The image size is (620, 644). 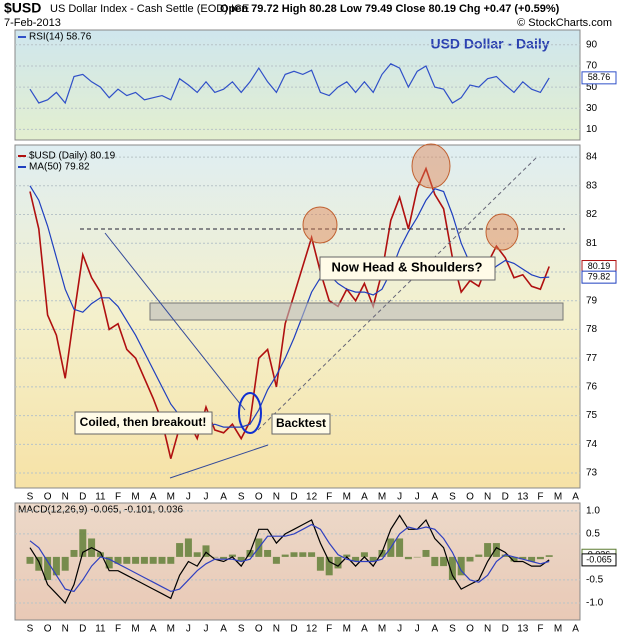 I want to click on y-tick-label: 10, so click(x=592, y=129).